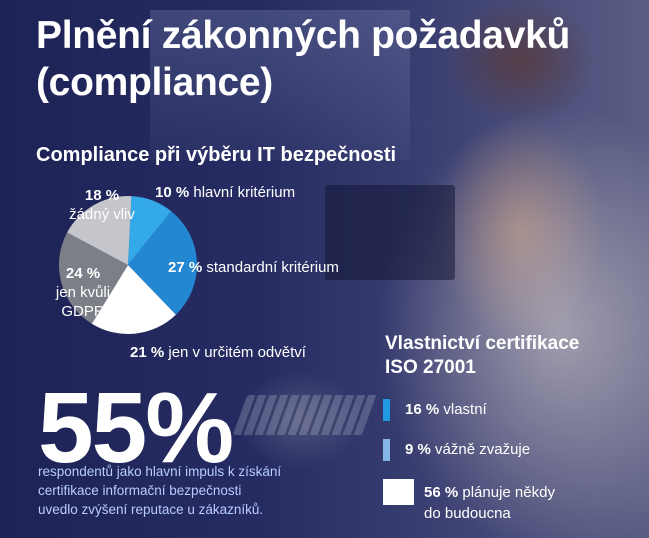 This screenshot has height=538, width=649. I want to click on certification-row-text: 16 % vlastní, so click(446, 410).